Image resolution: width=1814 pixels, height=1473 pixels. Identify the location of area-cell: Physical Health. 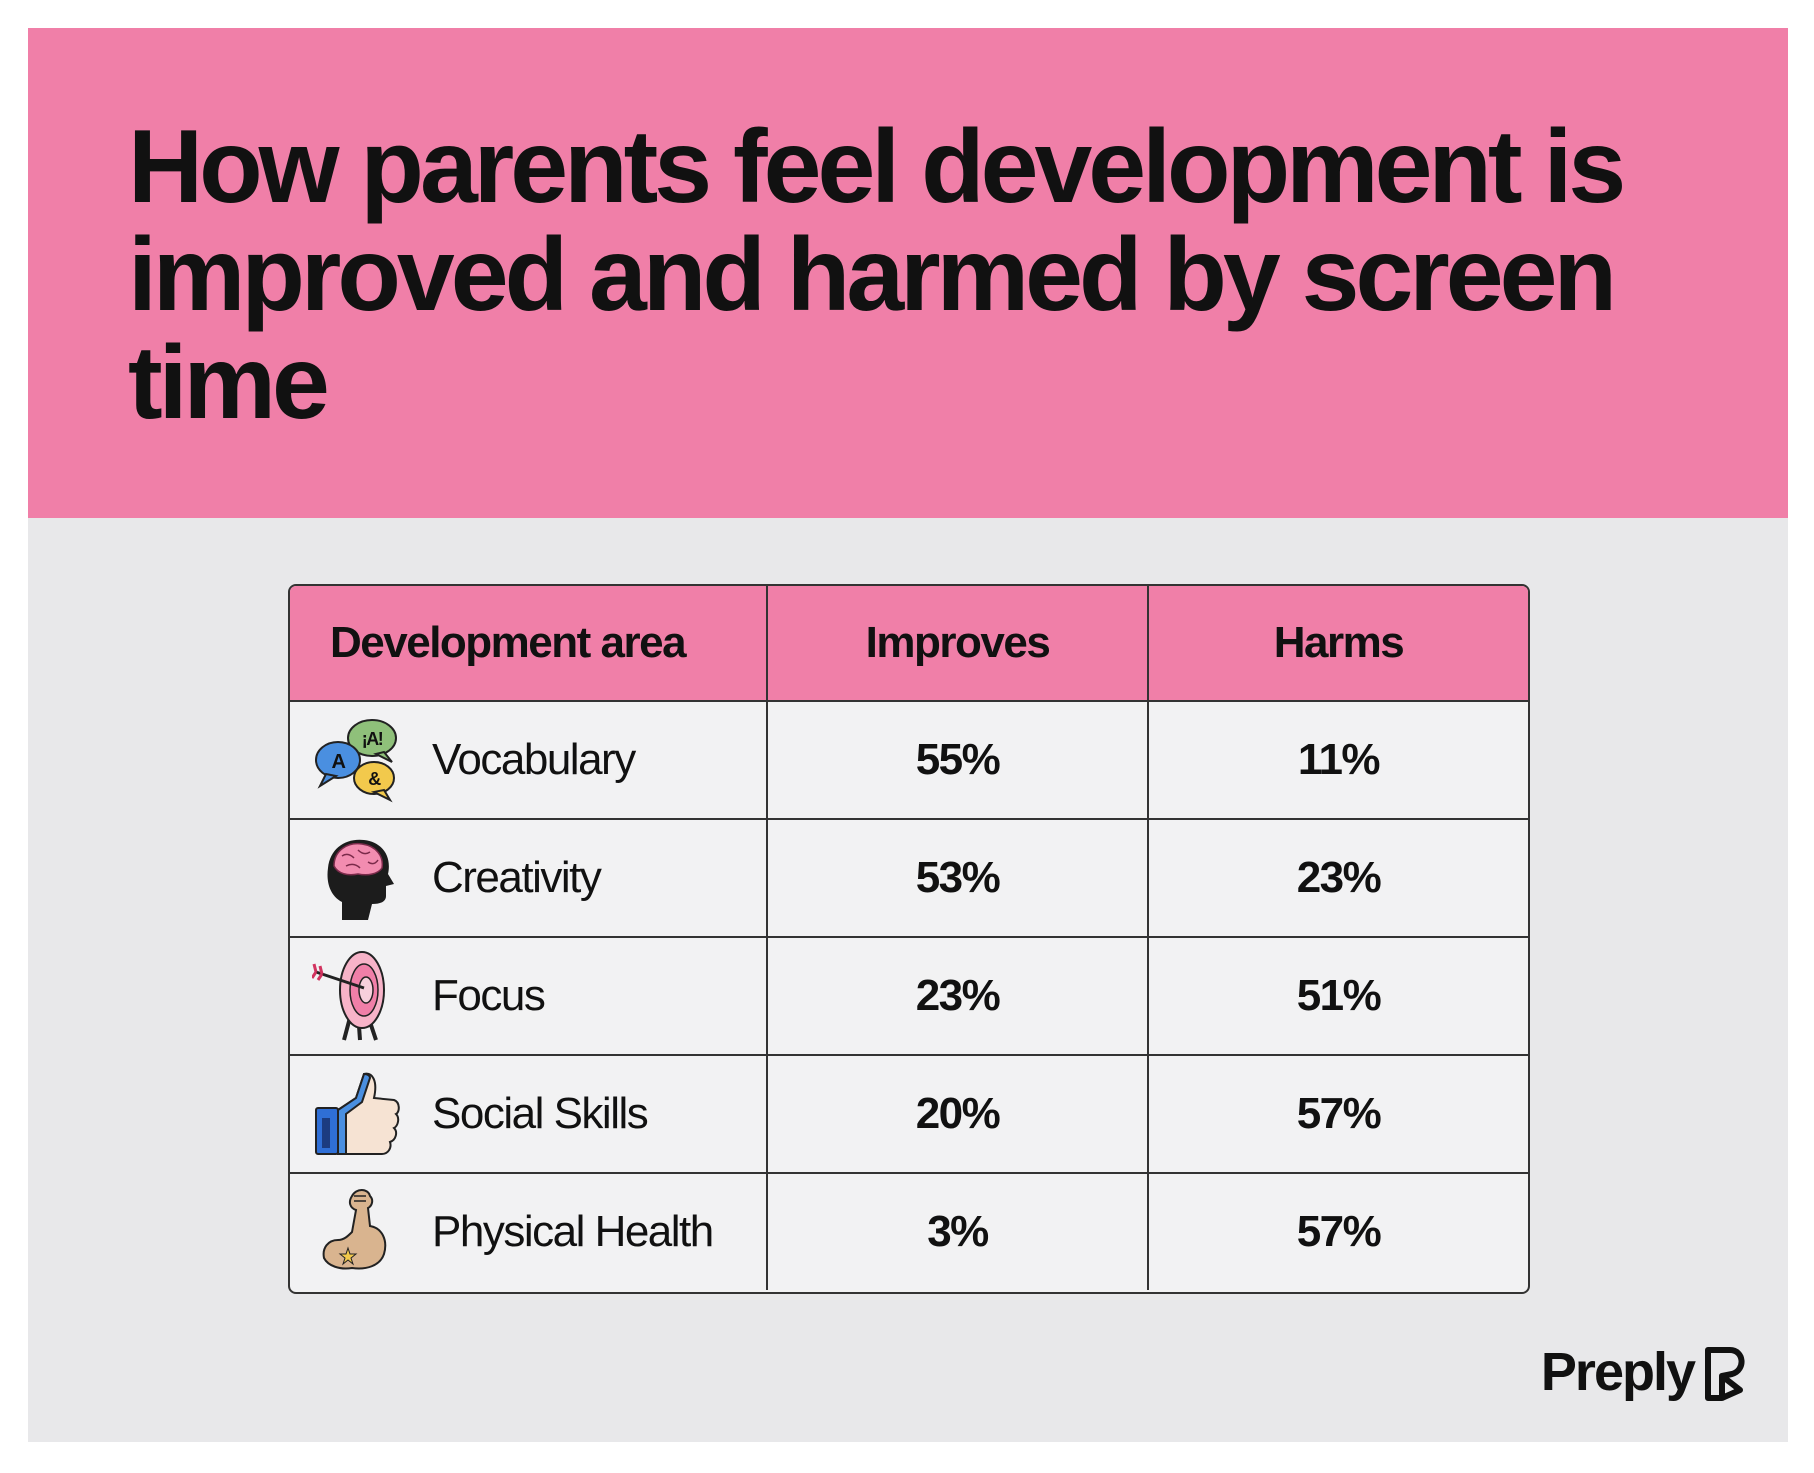
(529, 1231).